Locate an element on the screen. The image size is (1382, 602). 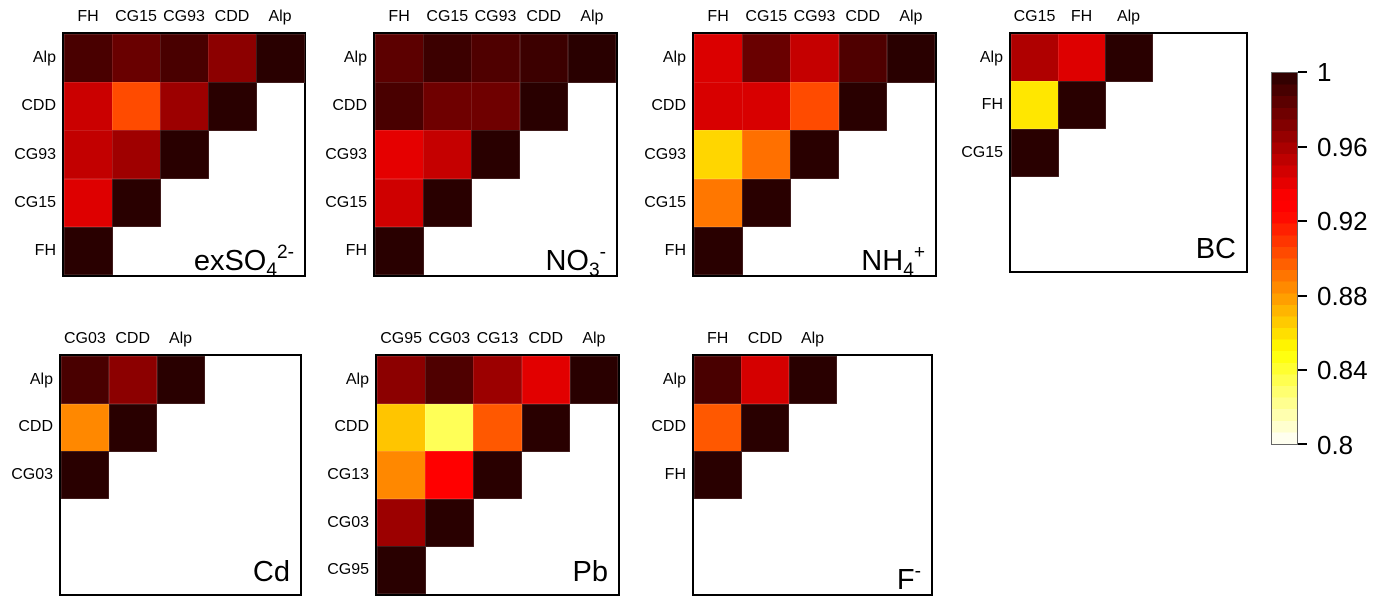
panel-title-nh4: NH4+ is located at coordinates (893, 261).